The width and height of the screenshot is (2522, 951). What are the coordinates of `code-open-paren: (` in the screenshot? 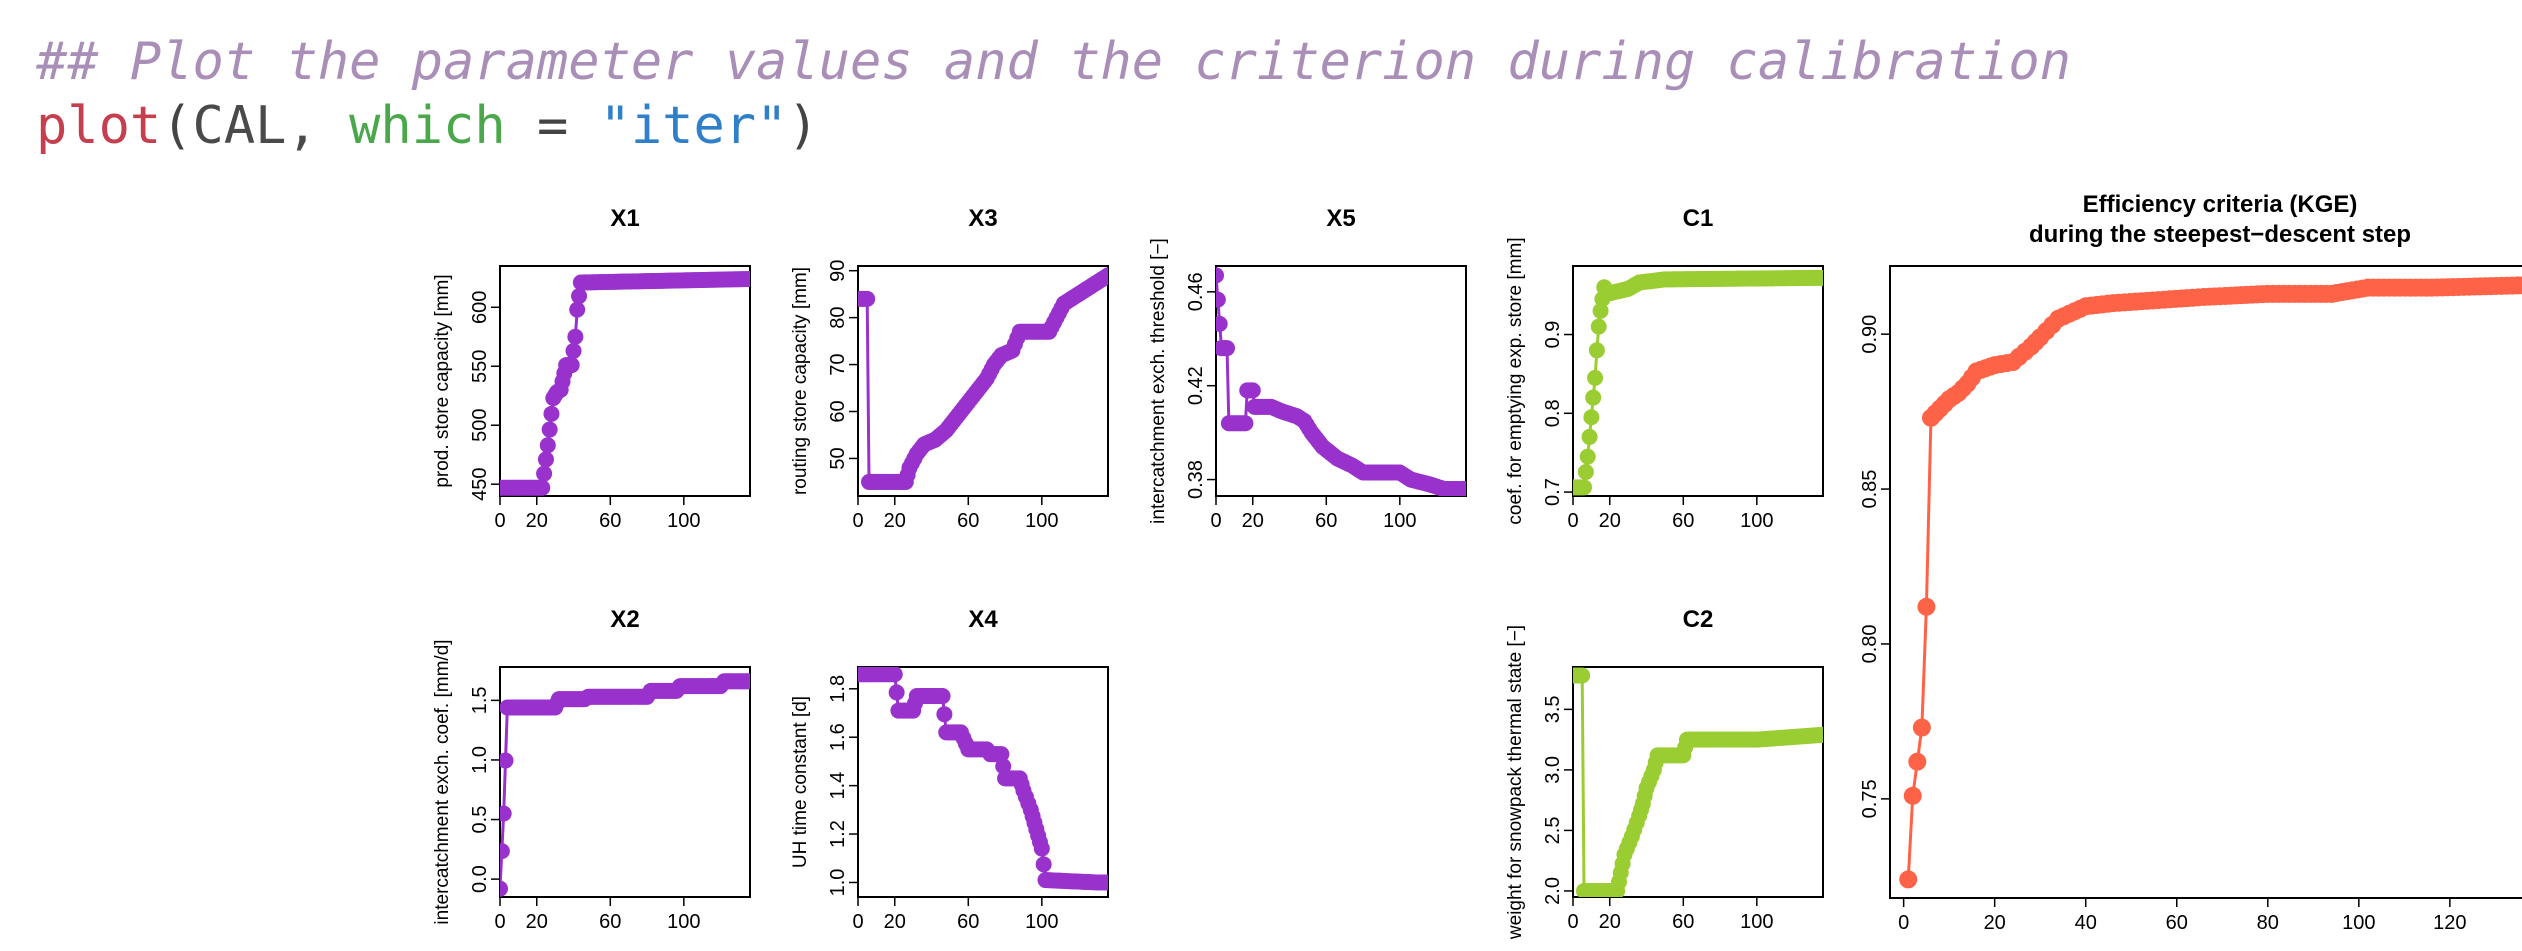 It's located at (177, 126).